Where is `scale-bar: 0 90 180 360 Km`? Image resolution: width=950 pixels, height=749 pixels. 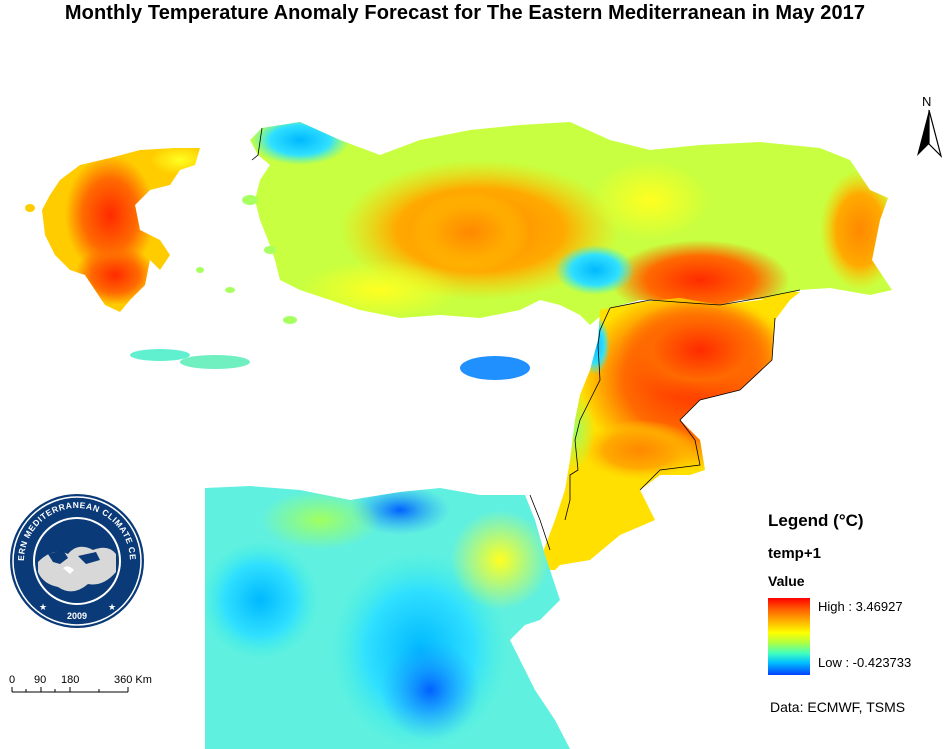 scale-bar: 0 90 180 360 Km is located at coordinates (80, 683).